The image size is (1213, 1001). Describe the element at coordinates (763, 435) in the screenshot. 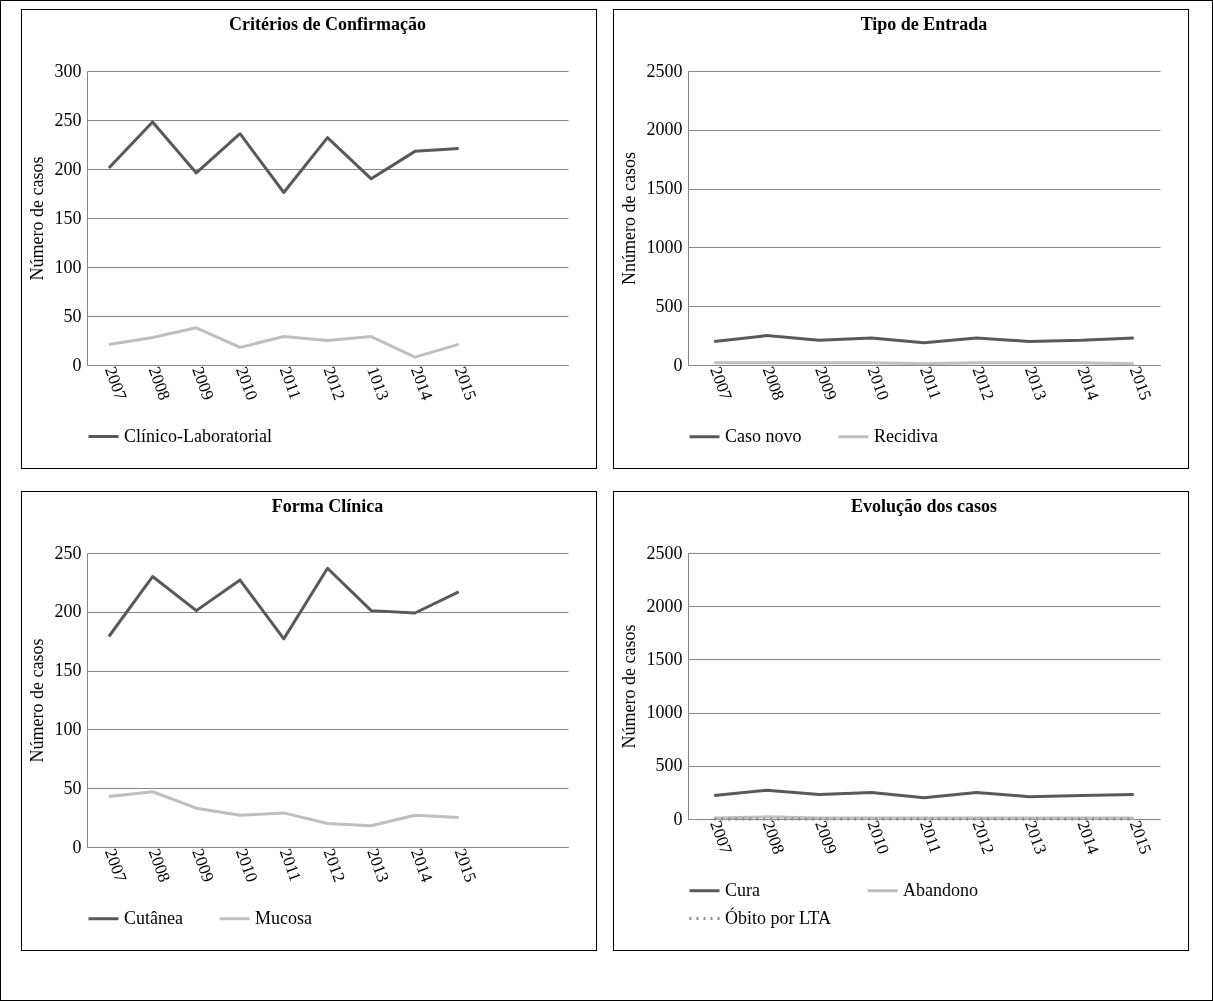

I see `legend-label: Caso novo` at that location.